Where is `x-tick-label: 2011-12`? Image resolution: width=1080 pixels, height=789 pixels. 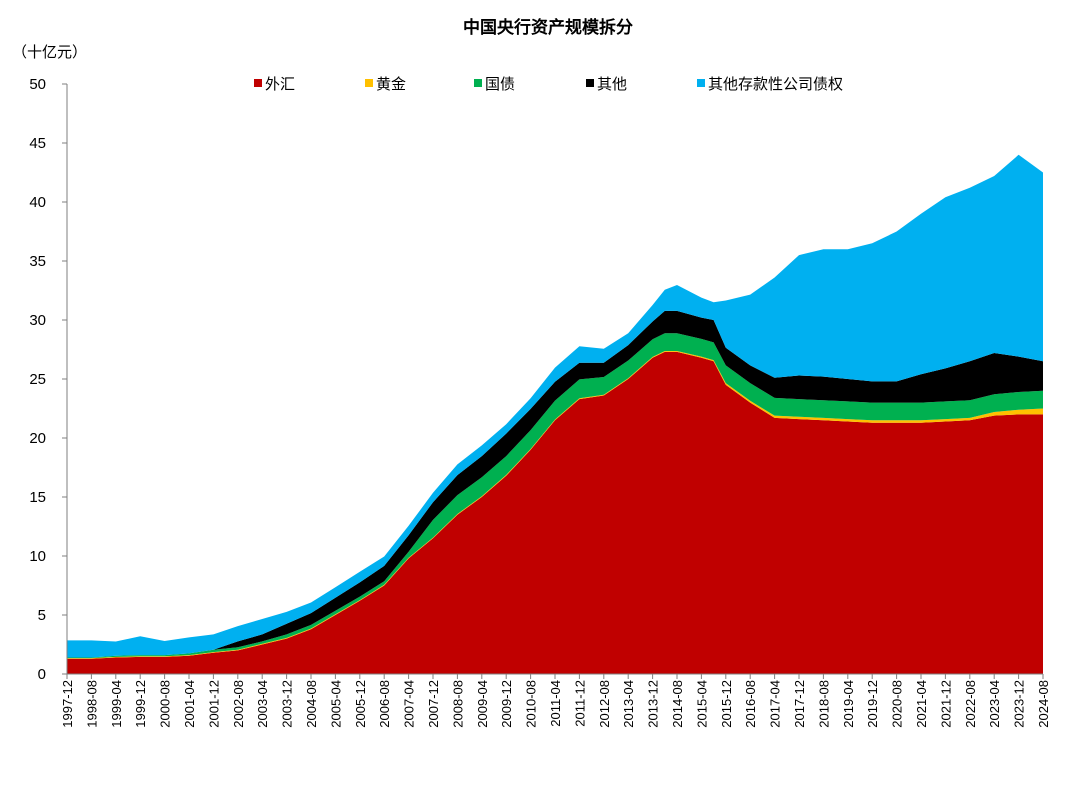 x-tick-label: 2011-12 is located at coordinates (579, 703).